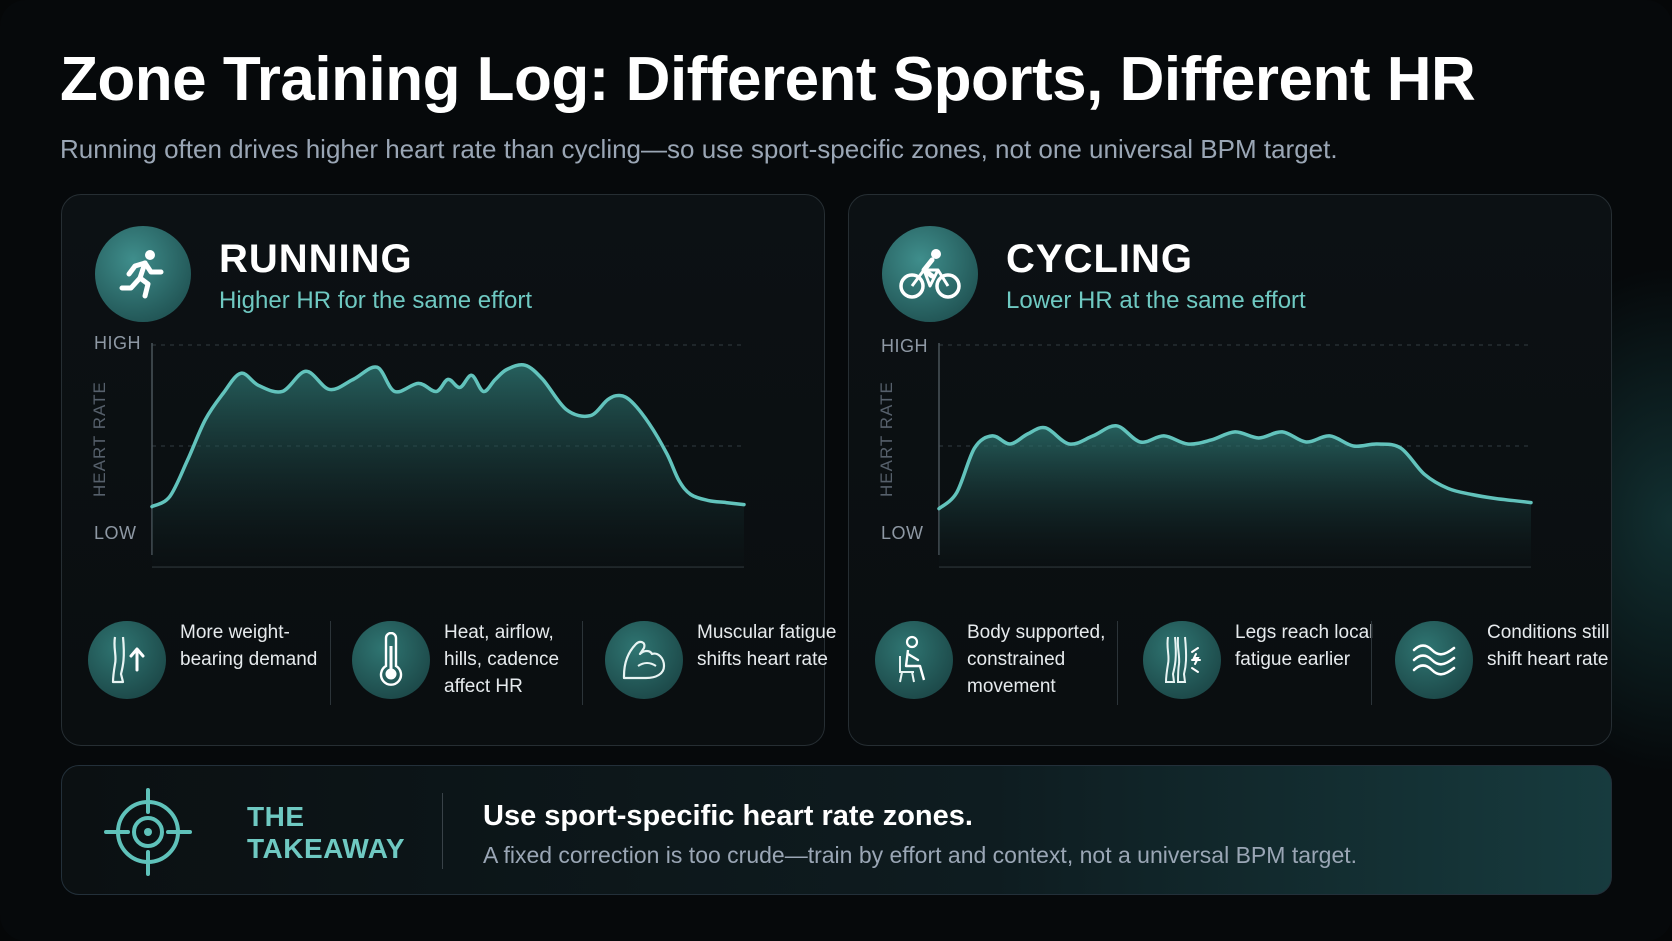 The image size is (1672, 941). I want to click on target-icon, so click(148, 832).